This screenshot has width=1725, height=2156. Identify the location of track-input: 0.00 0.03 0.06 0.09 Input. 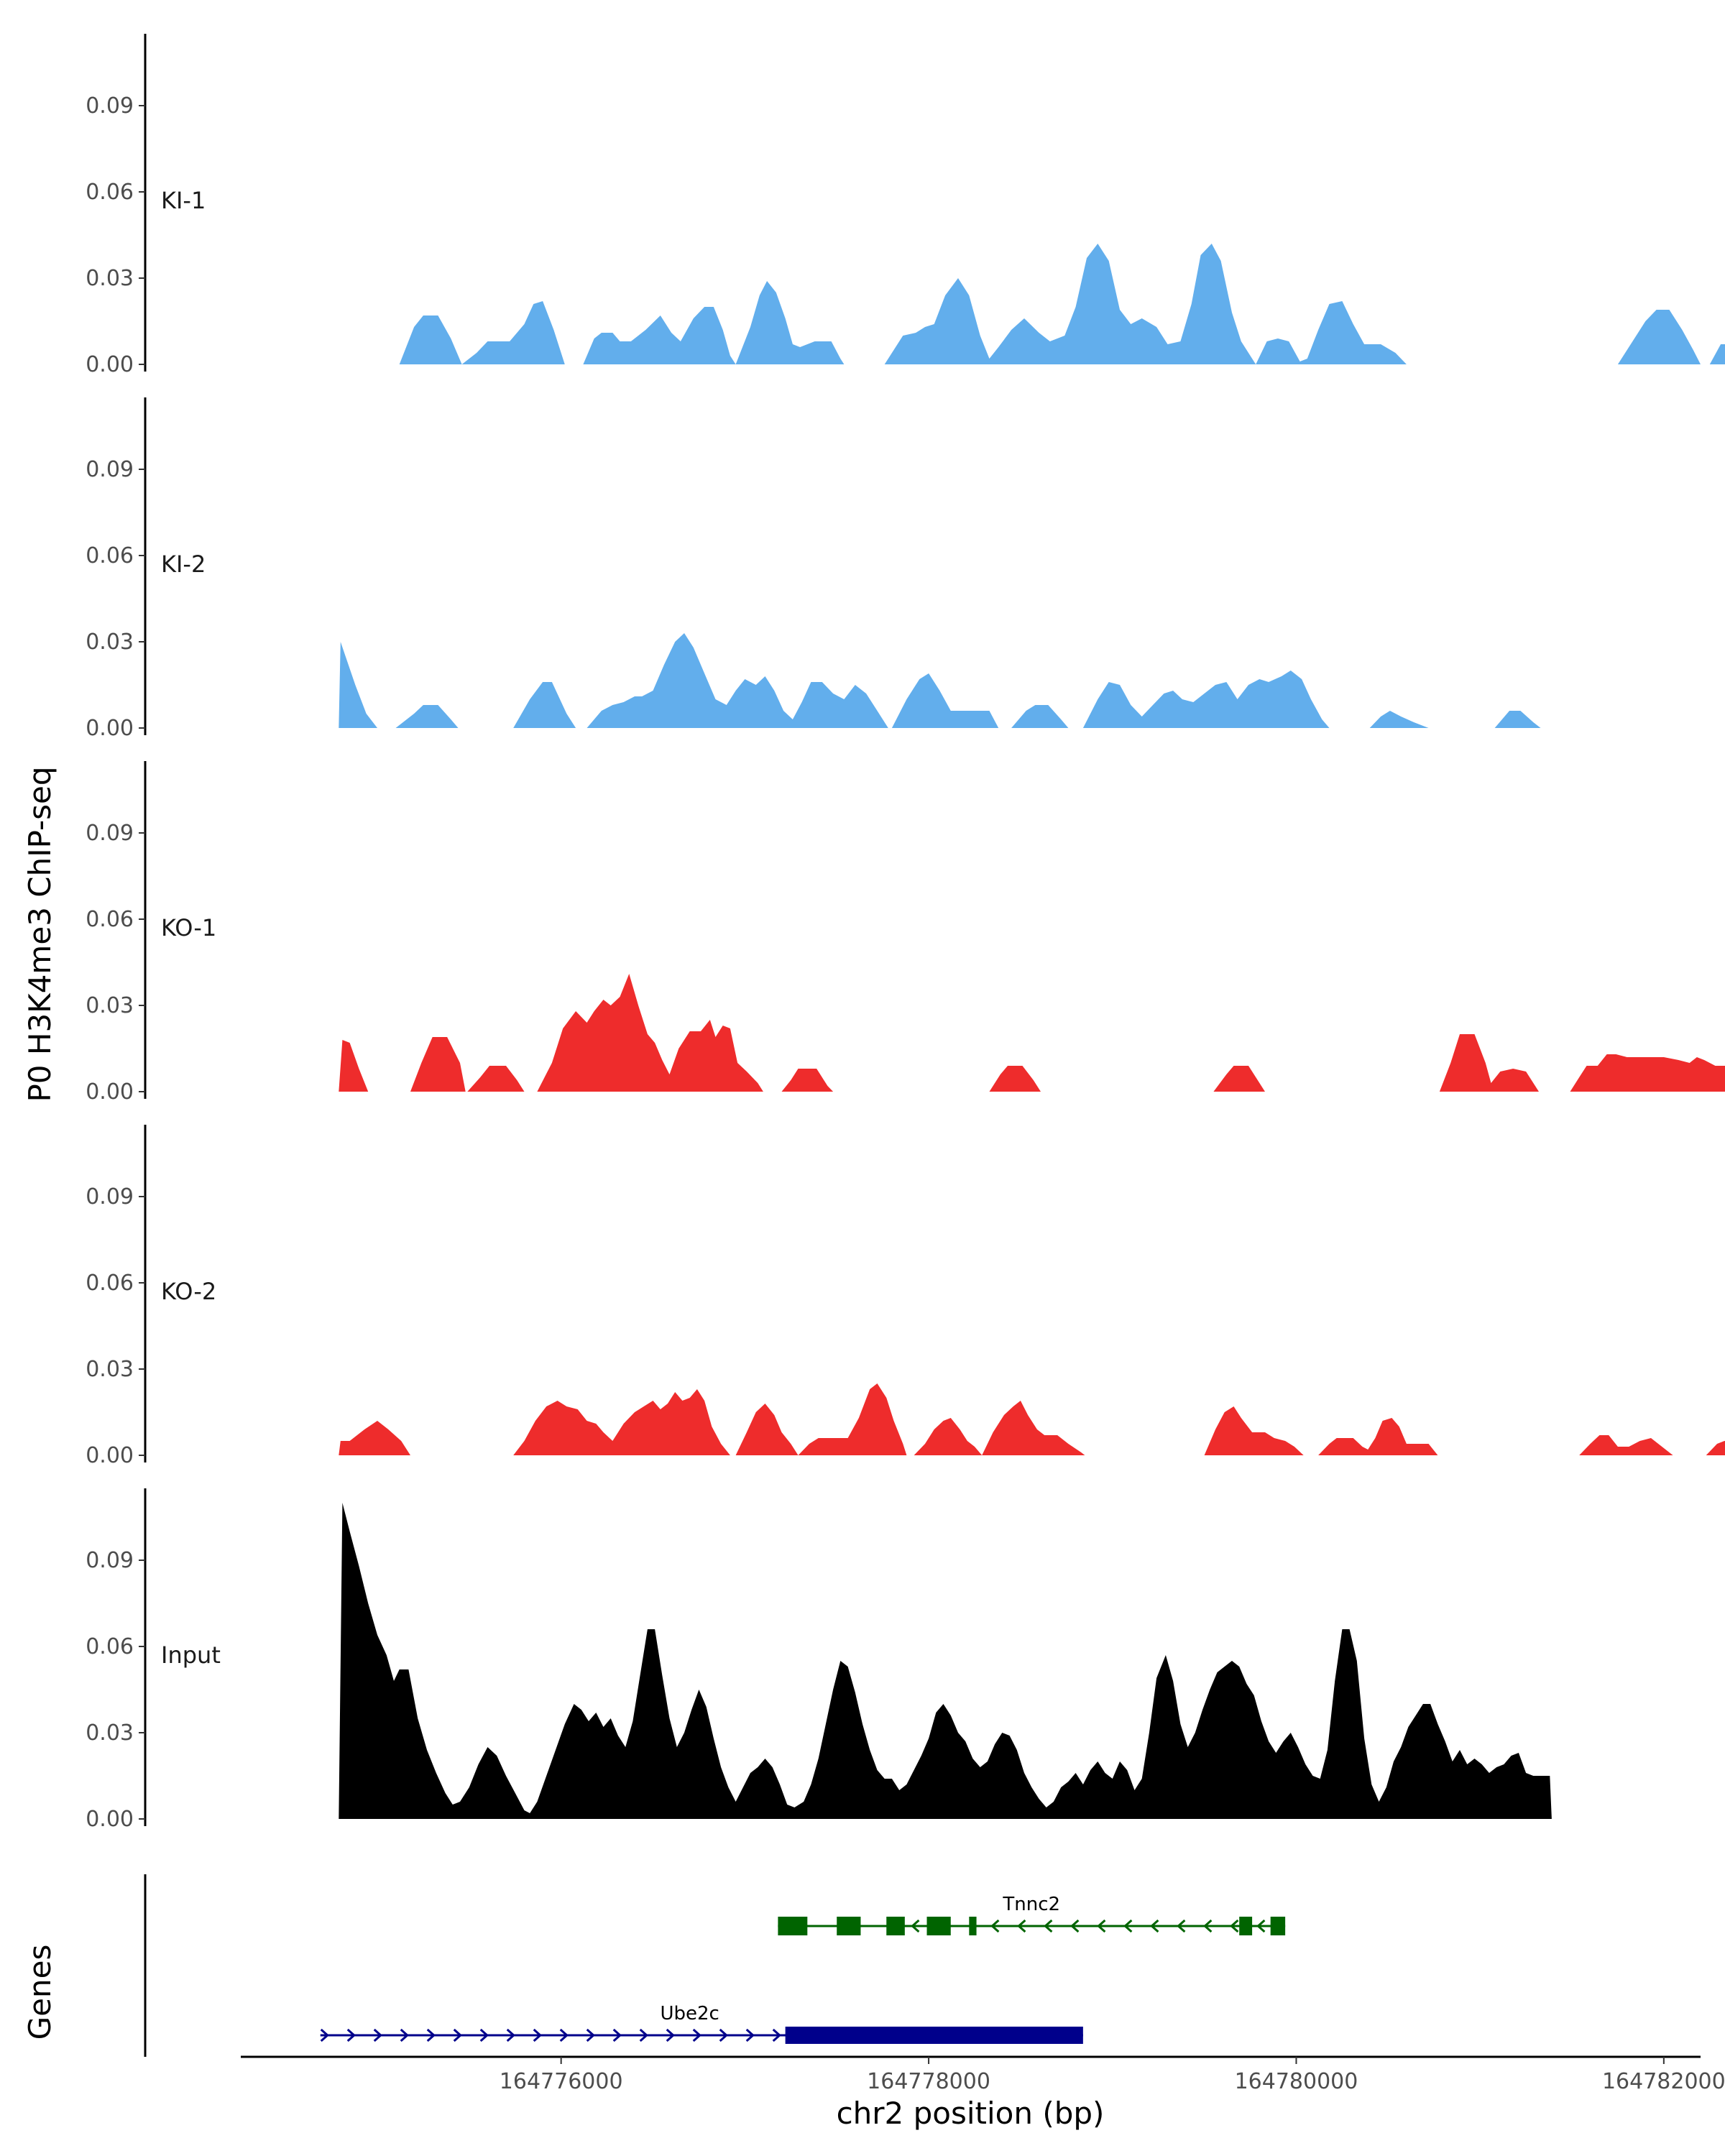
(819, 1660).